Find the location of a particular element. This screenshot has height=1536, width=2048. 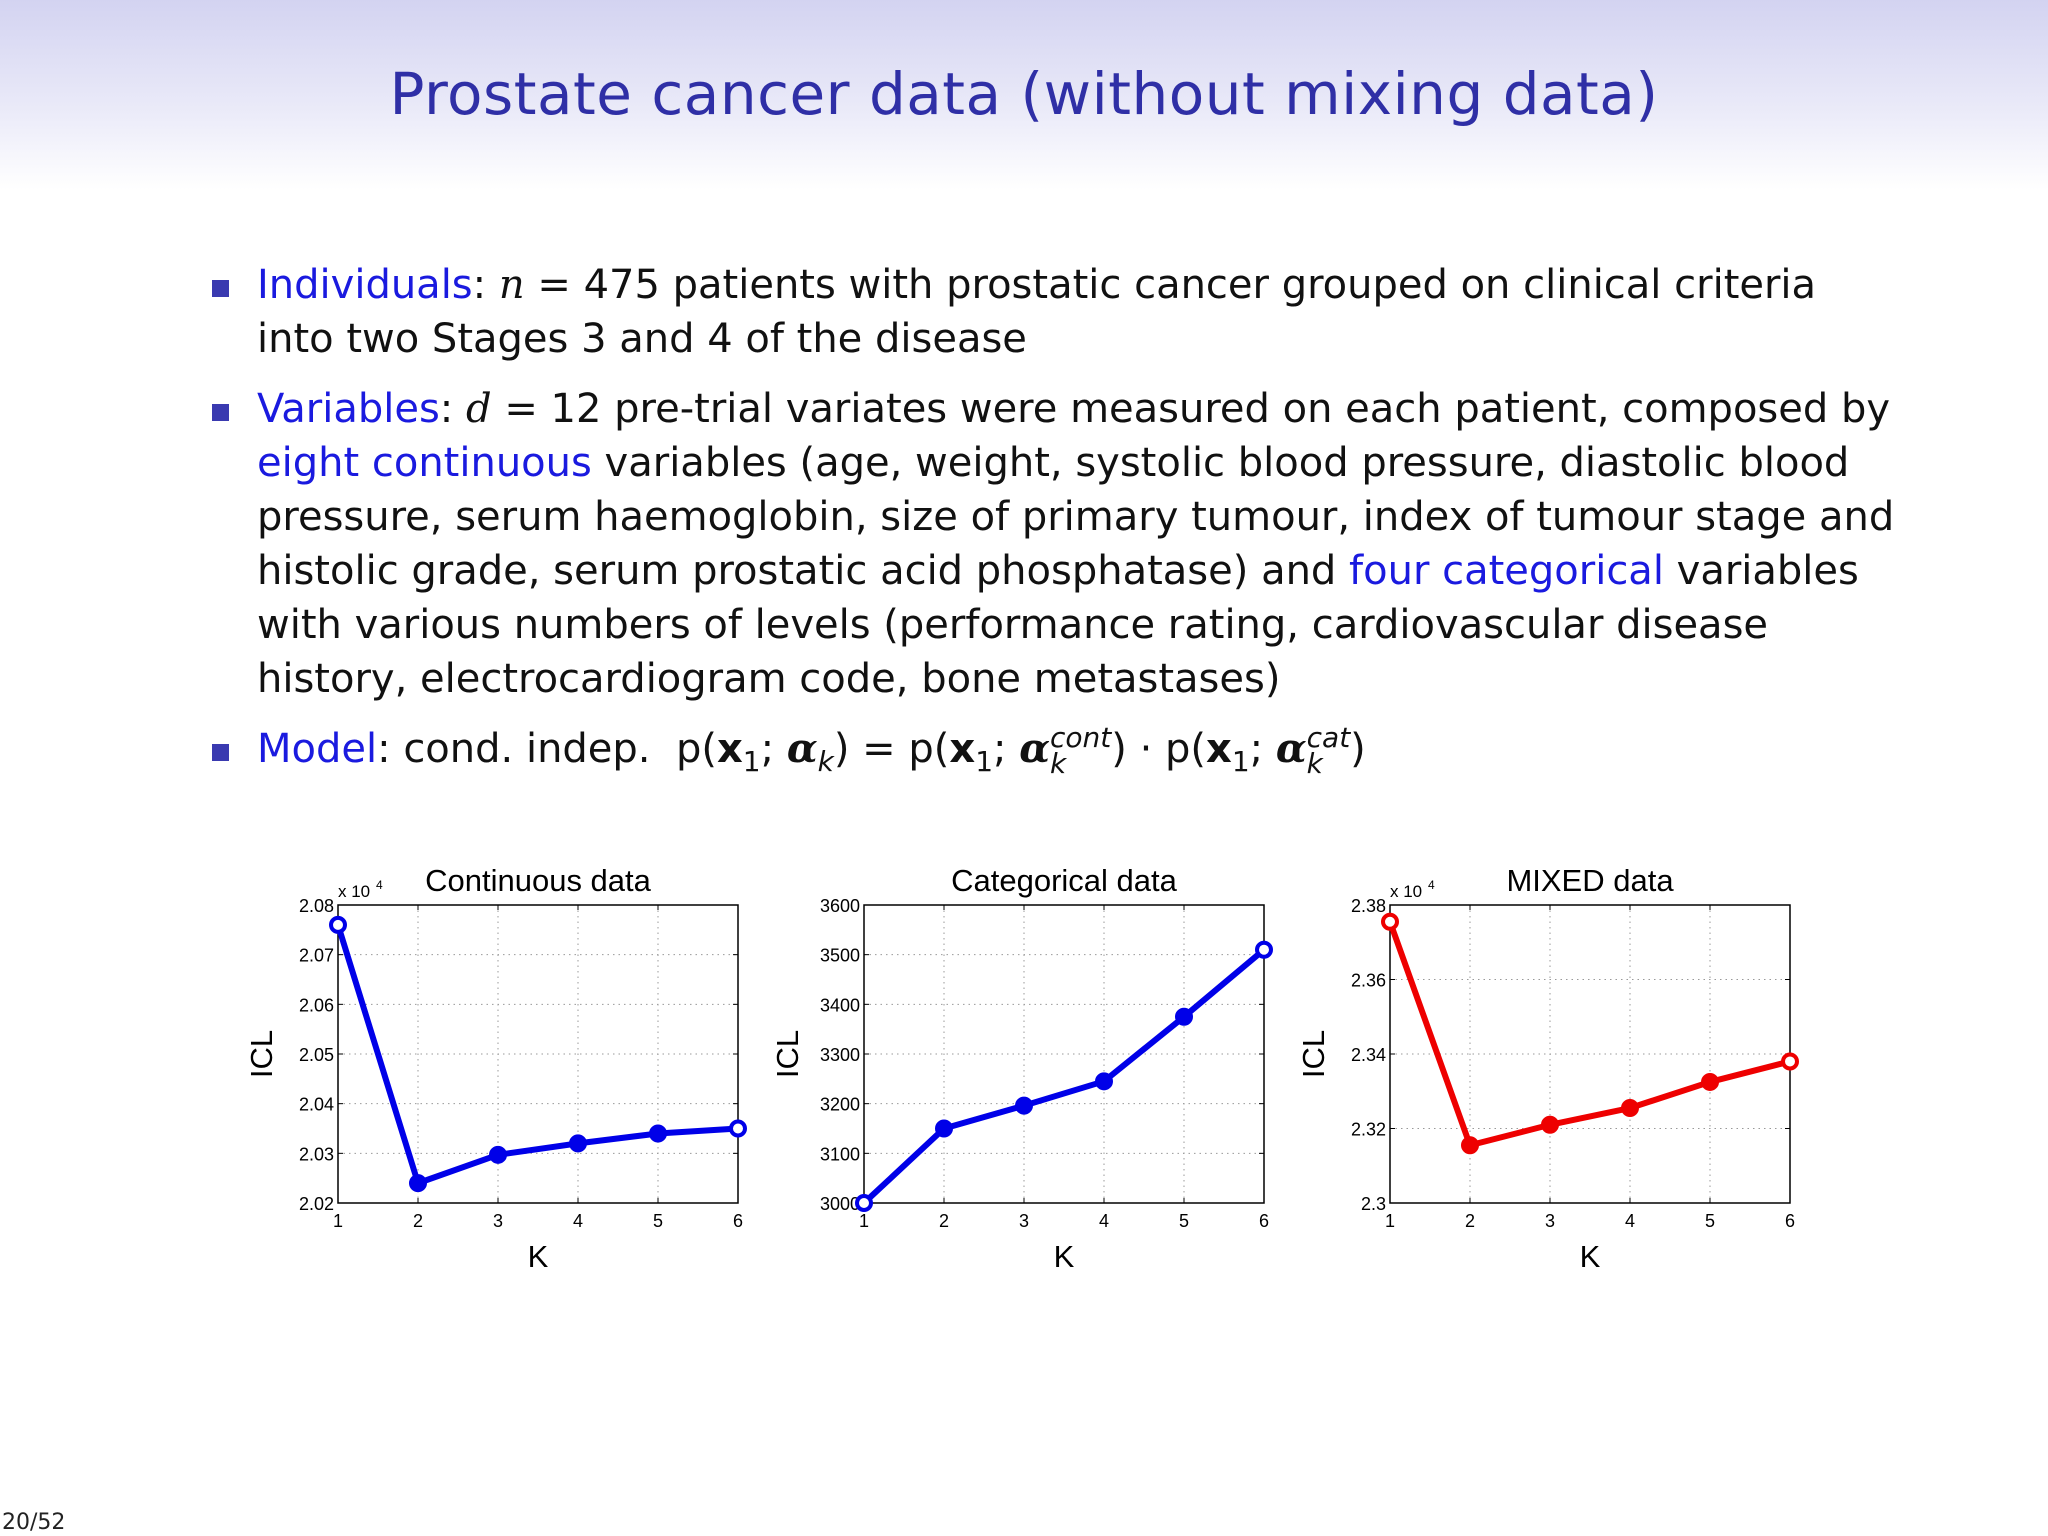

y-tick-label: 2.34 is located at coordinates (1368, 1055).